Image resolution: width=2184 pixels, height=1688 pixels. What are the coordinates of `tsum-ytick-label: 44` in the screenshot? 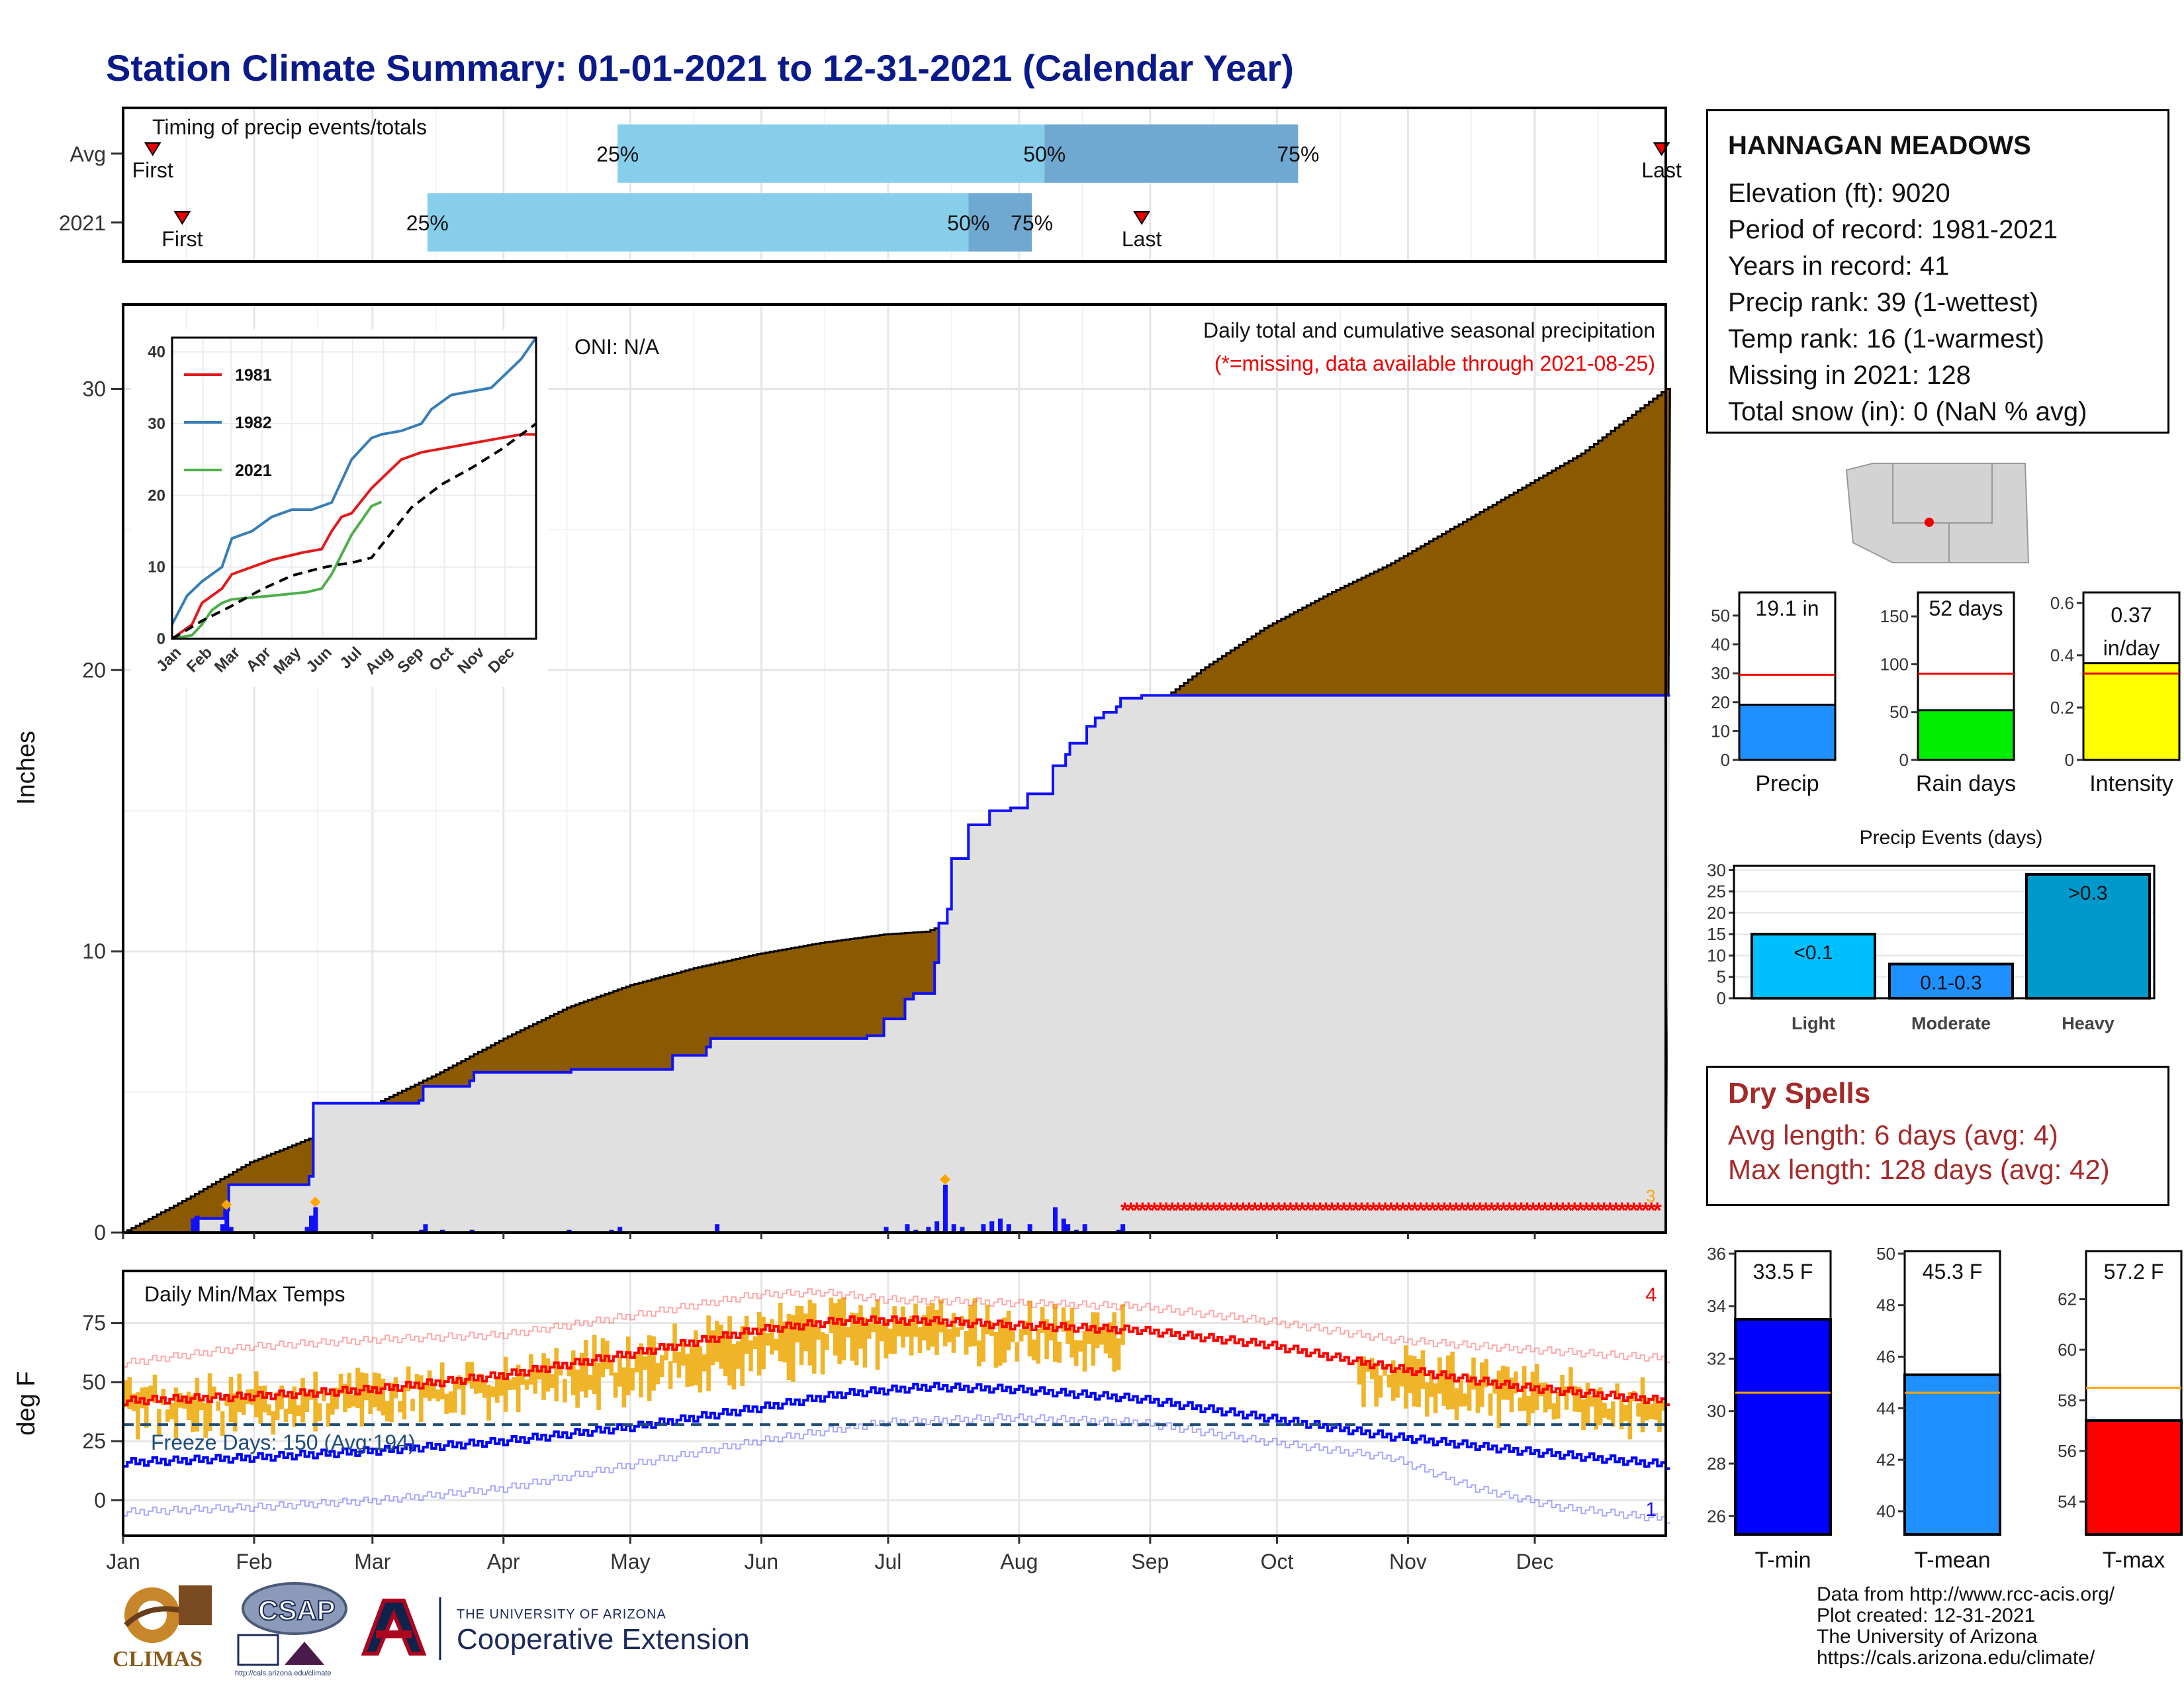 It's located at (1885, 1408).